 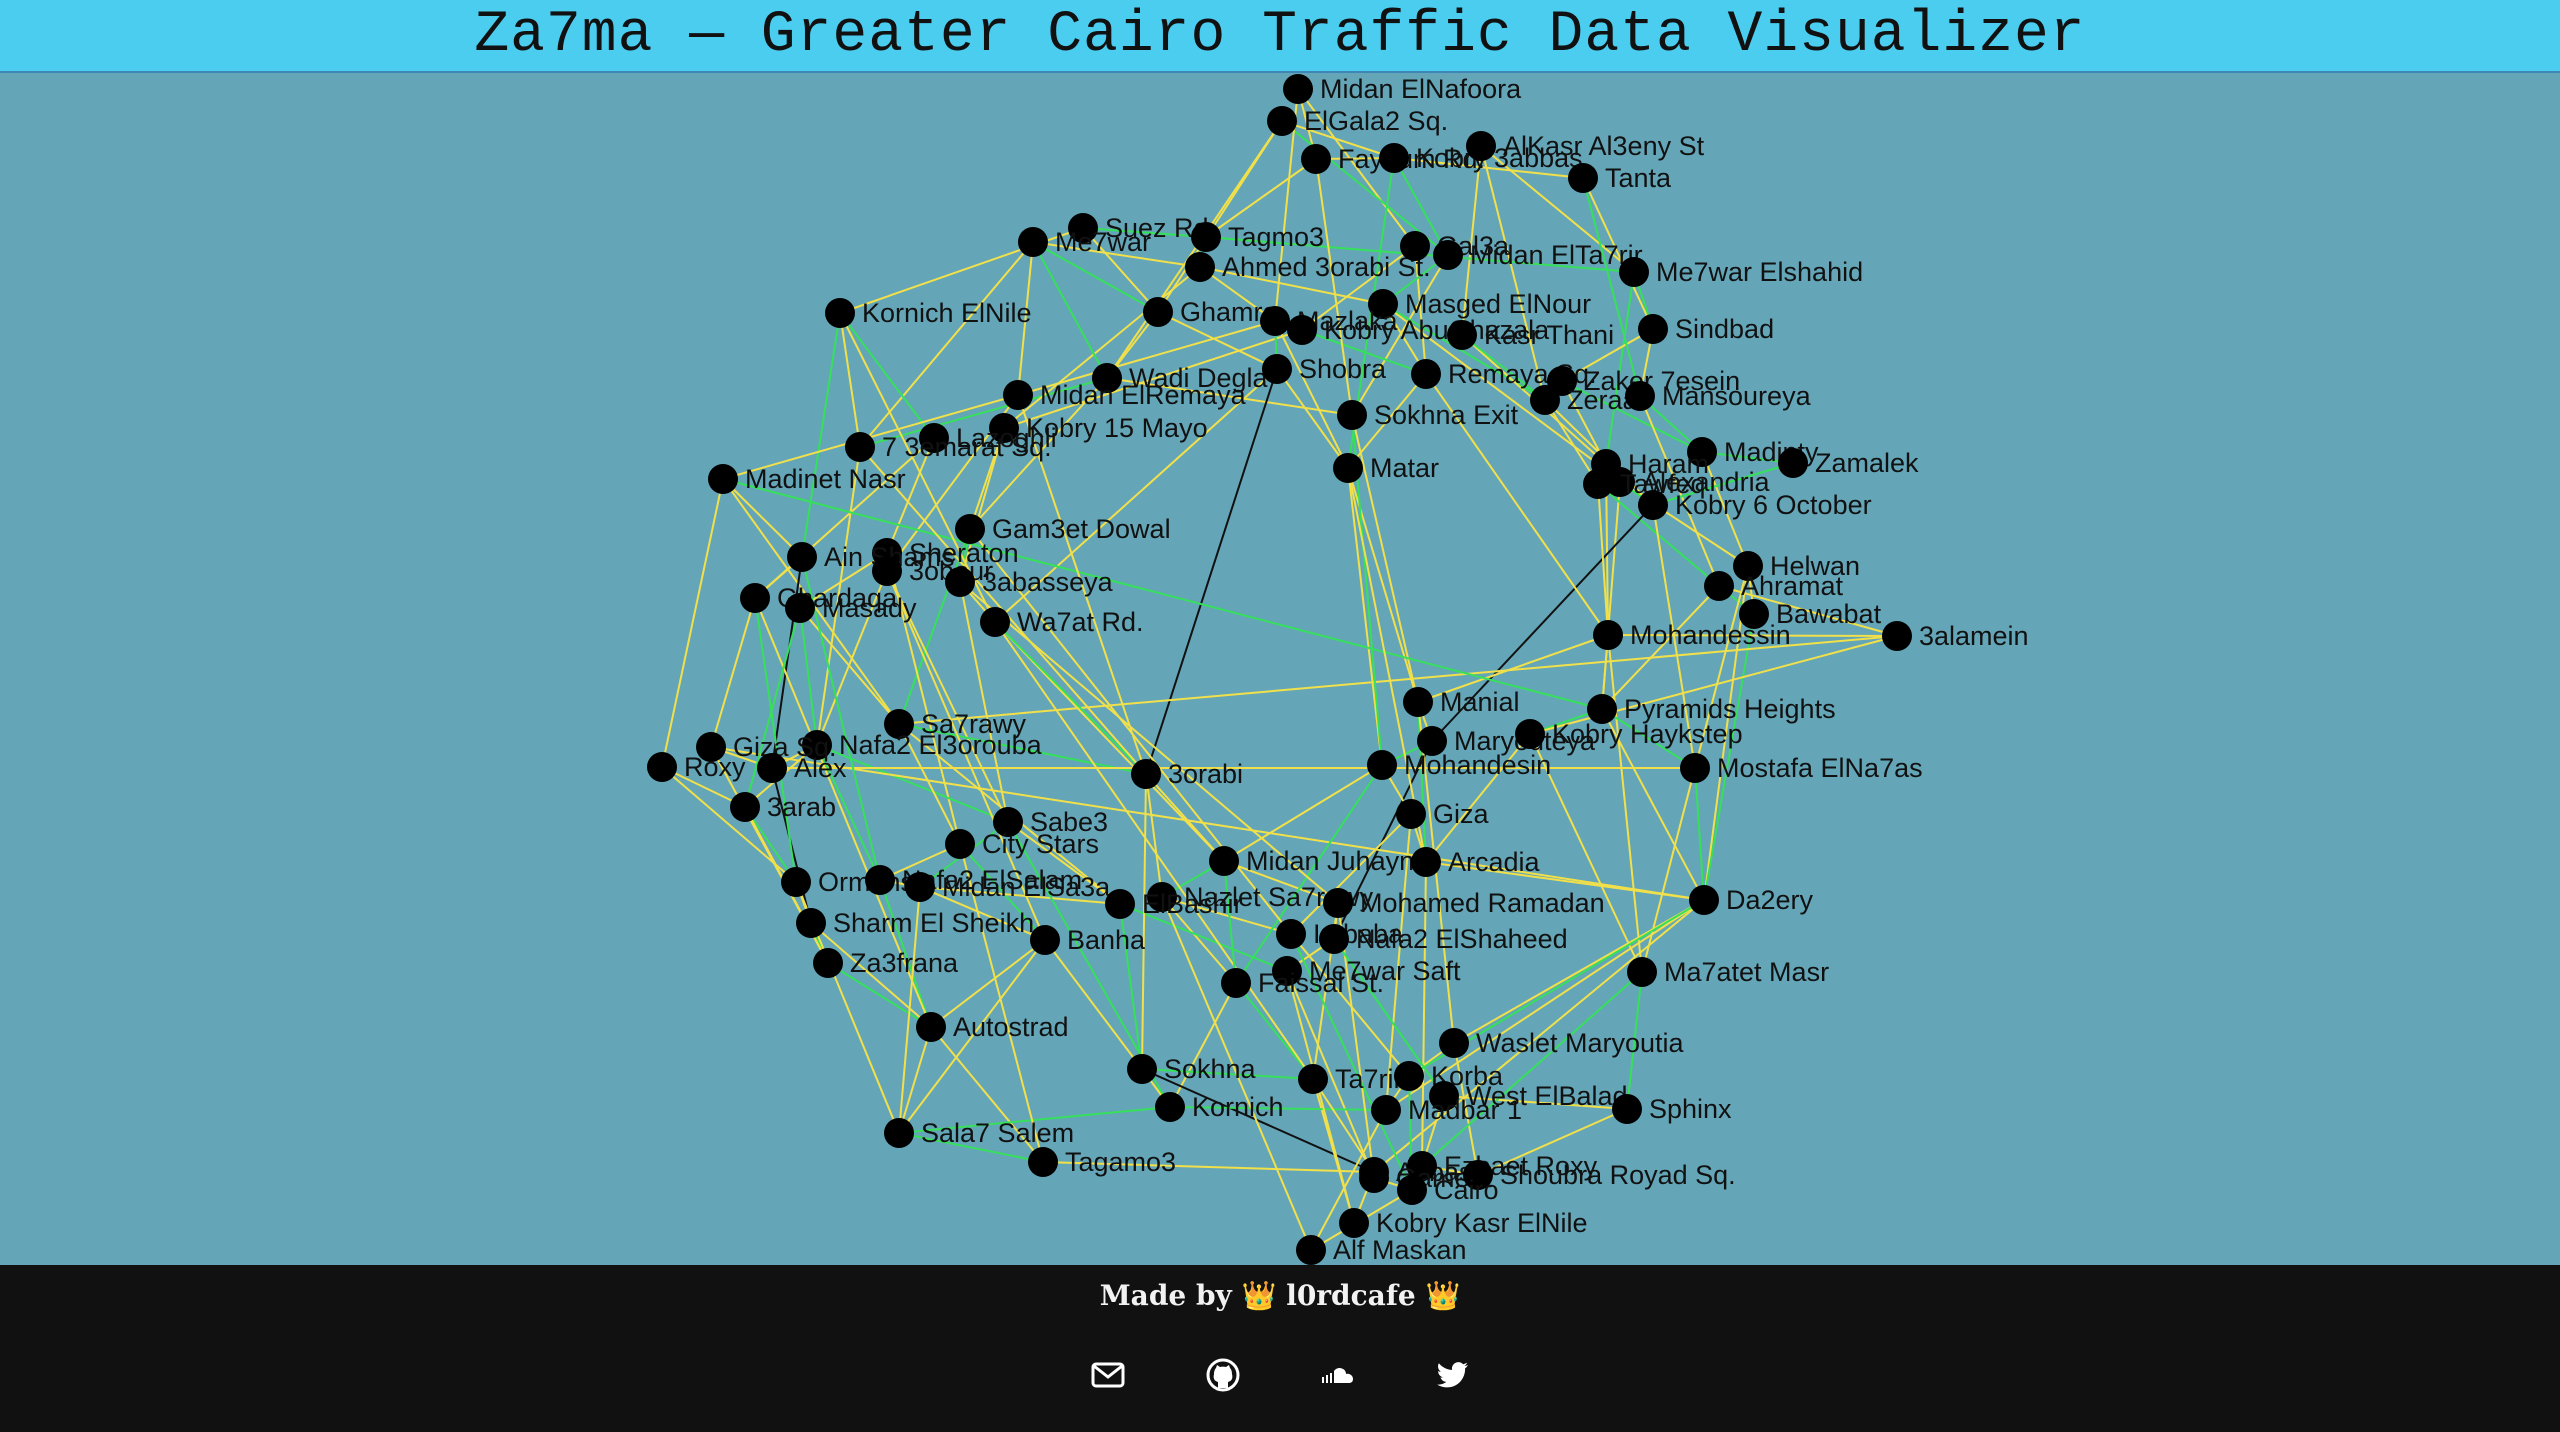 I want to click on graph-node: Kobry 3abbas, so click(x=1481, y=158).